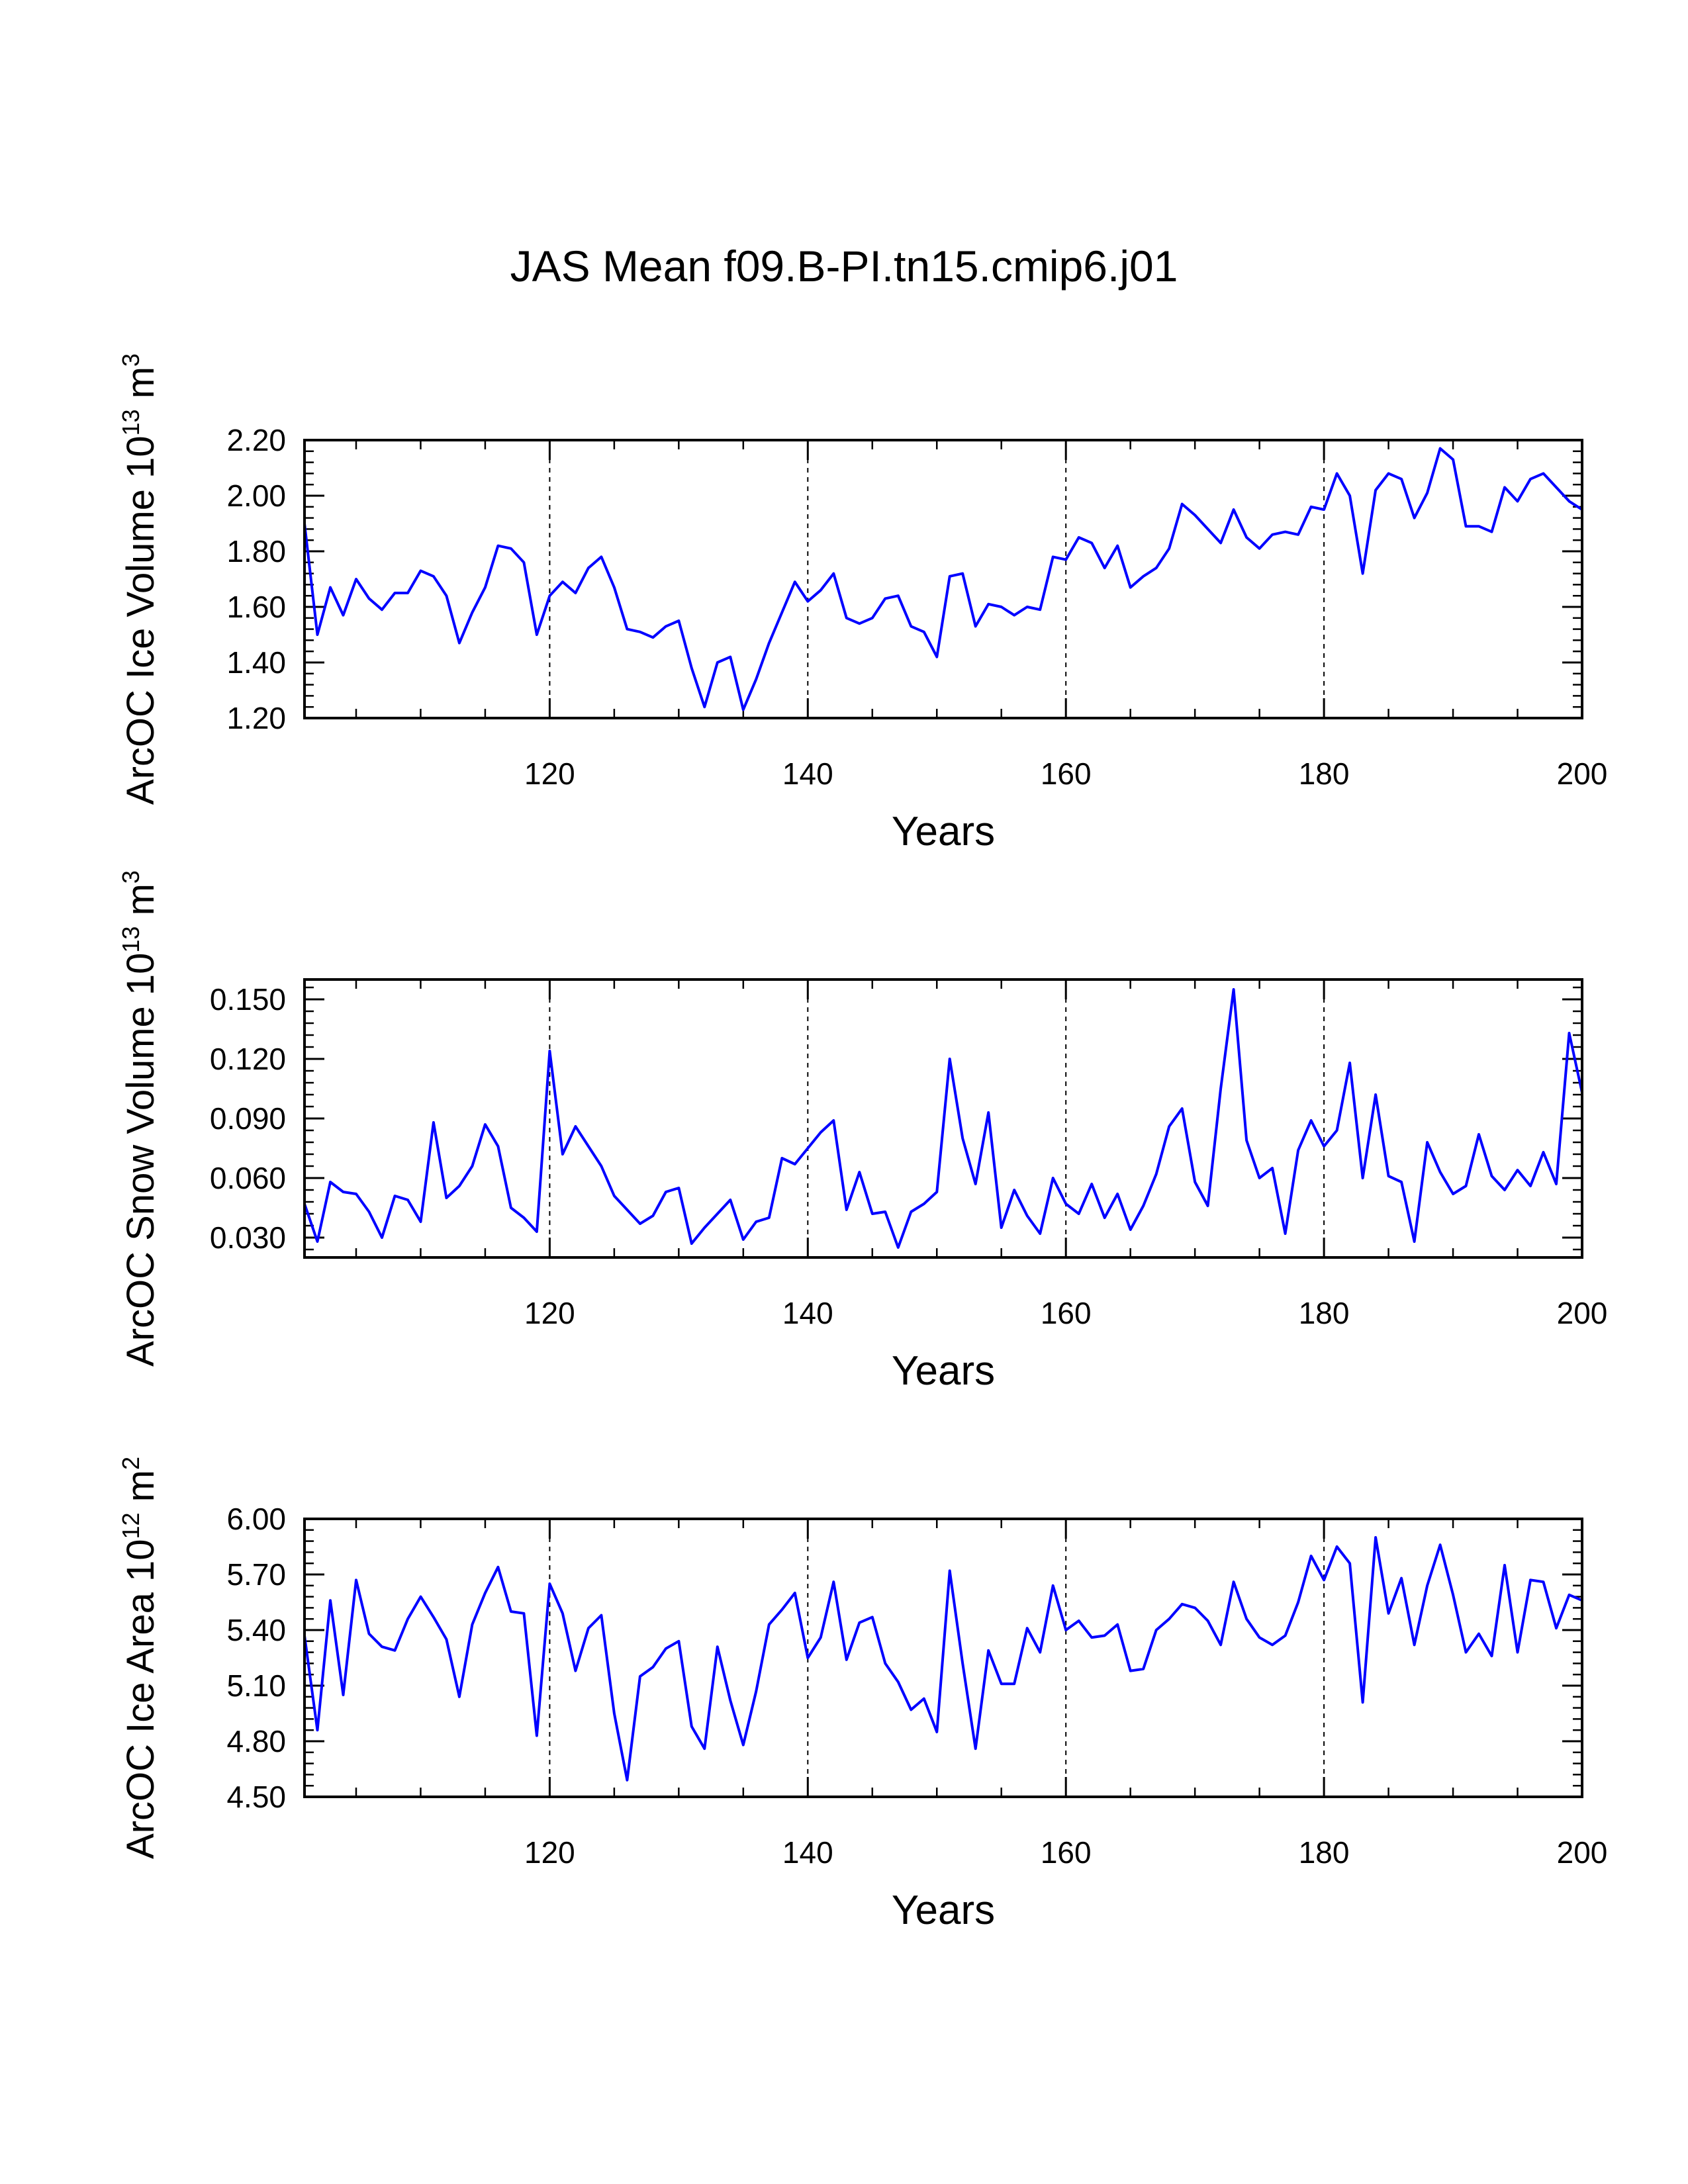 This screenshot has width=1688, height=2184. I want to click on y-label-text: ArcOC Ice Area 10, so click(140, 1699).